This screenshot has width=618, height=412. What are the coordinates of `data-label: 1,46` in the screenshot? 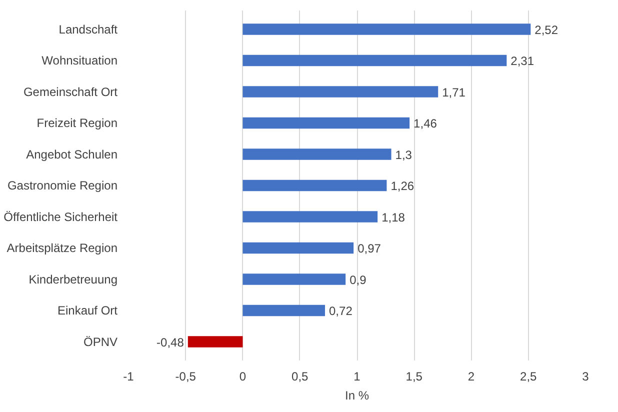 It's located at (426, 123).